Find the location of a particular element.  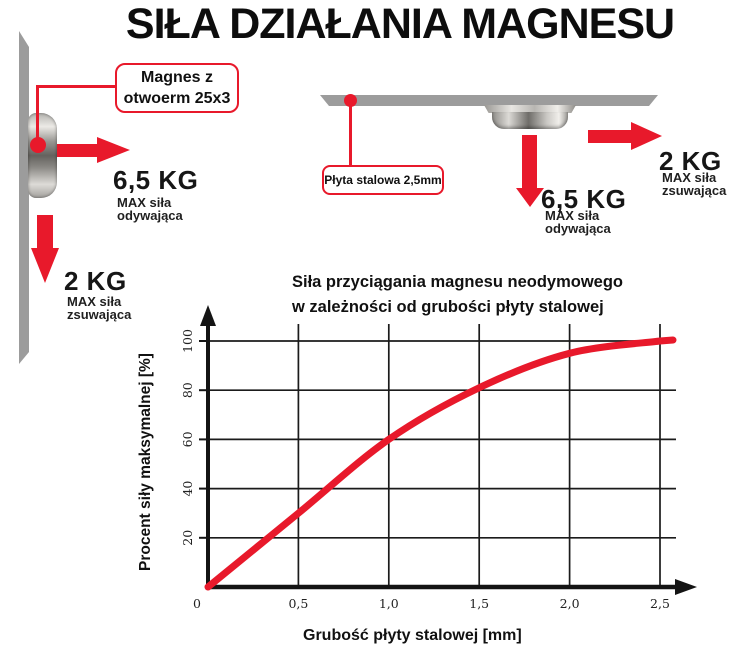

svg-text: 100 is located at coordinates (187, 341).